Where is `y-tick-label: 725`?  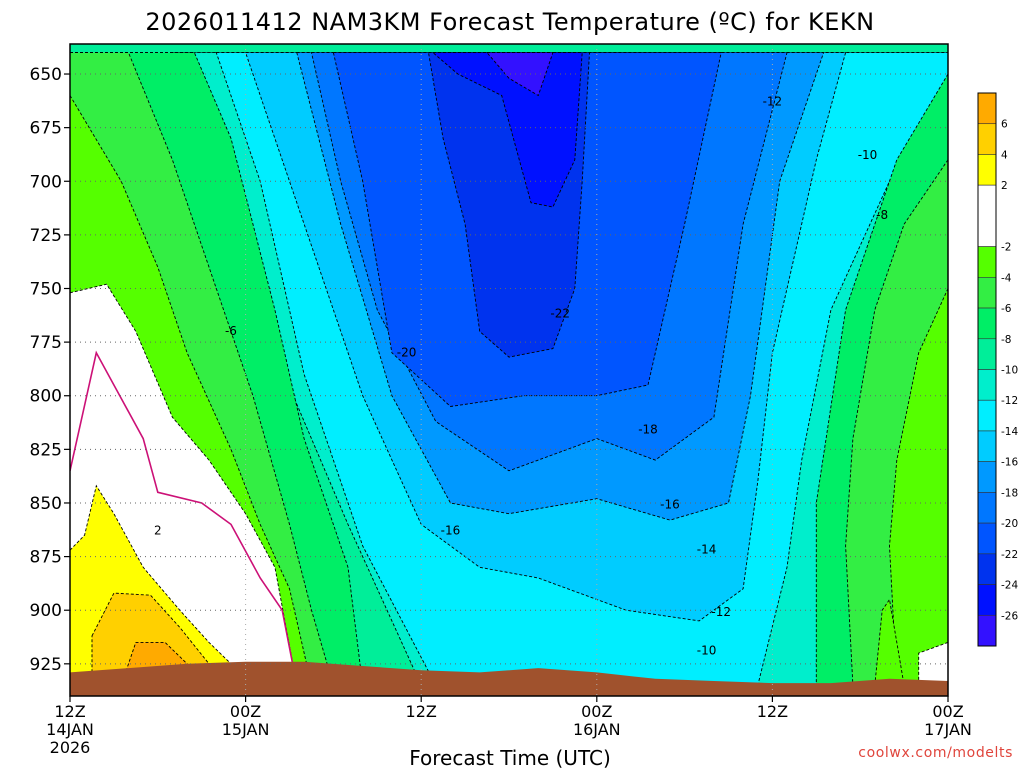
y-tick-label: 725 is located at coordinates (46, 236).